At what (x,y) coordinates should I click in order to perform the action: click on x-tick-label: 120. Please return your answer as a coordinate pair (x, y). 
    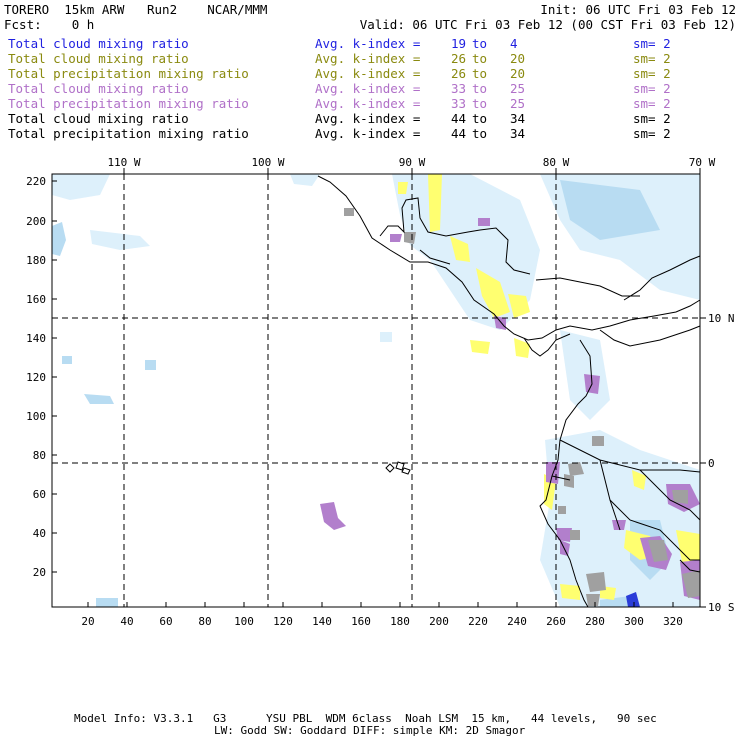
    Looking at the image, I should click on (283, 621).